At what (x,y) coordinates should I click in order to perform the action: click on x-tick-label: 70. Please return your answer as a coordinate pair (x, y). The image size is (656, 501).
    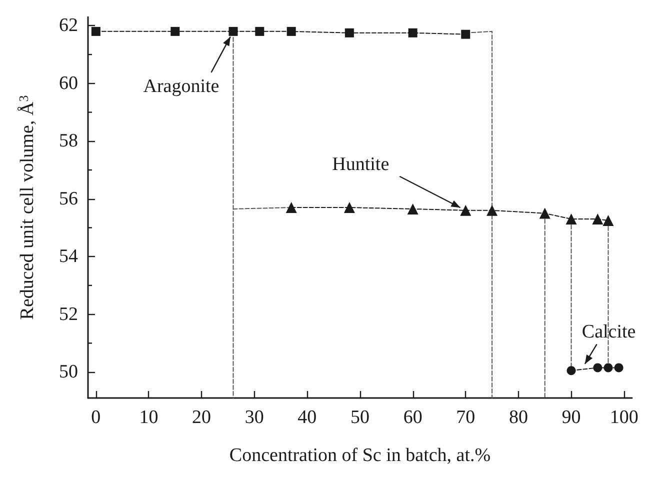
    Looking at the image, I should click on (466, 417).